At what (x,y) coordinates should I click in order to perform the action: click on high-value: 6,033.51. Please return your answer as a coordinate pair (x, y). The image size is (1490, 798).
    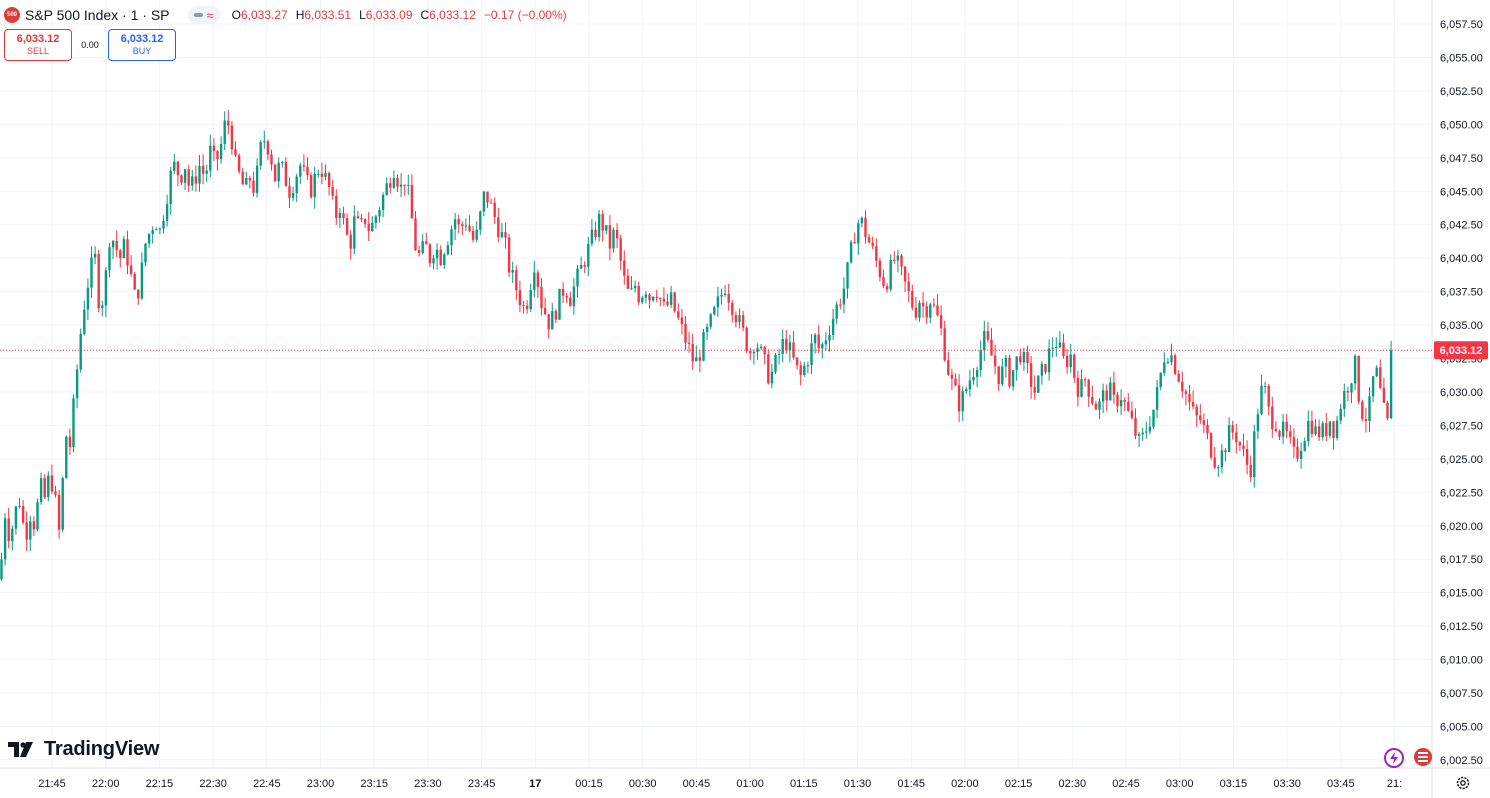
    Looking at the image, I should click on (328, 15).